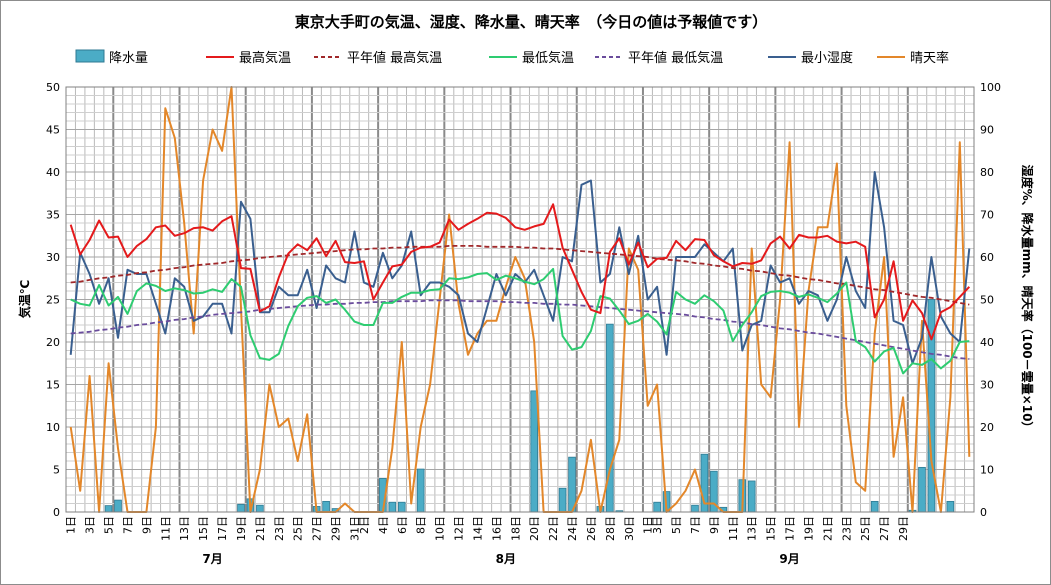 Image resolution: width=1051 pixels, height=585 pixels. What do you see at coordinates (56, 512) in the screenshot?
I see `y-left-tick-label: 0` at bounding box center [56, 512].